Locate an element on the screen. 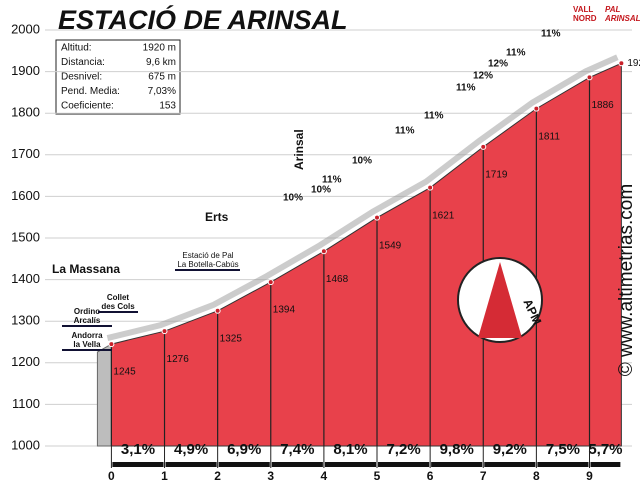  place-label: La Massana is located at coordinates (86, 269).